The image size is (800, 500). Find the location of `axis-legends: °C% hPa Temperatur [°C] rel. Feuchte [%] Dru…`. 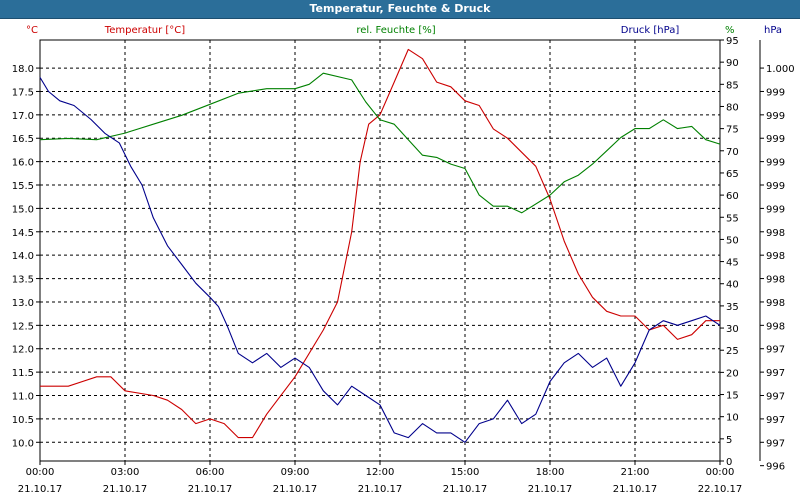

axis-legends: °C% hPa Temperatur [°C] rel. Feuchte [%] Dru… is located at coordinates (404, 30).